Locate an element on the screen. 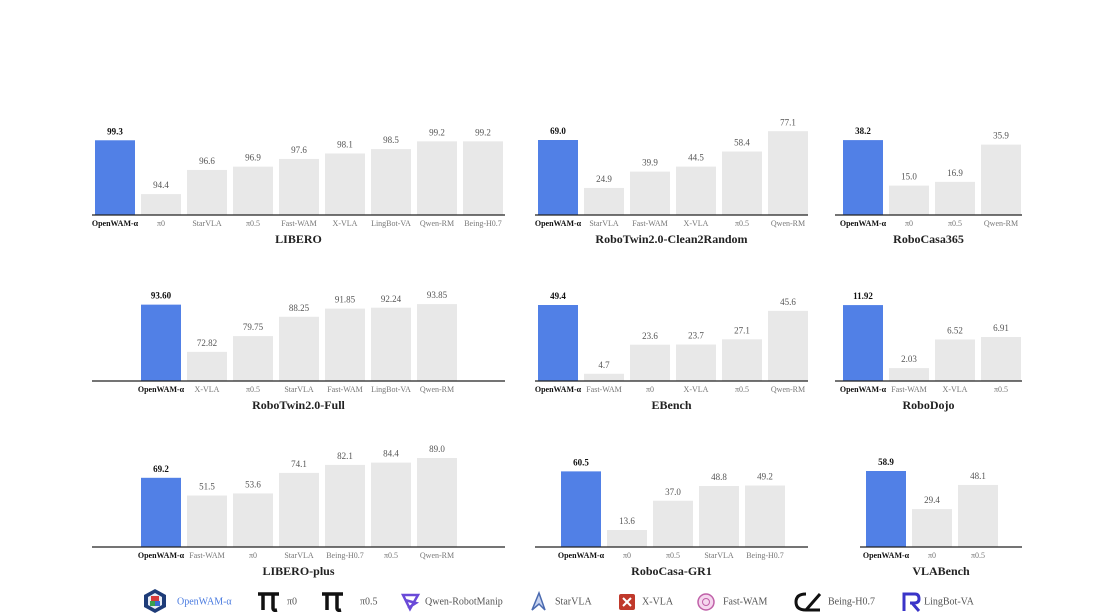  value-label: 92.24 is located at coordinates (391, 299).